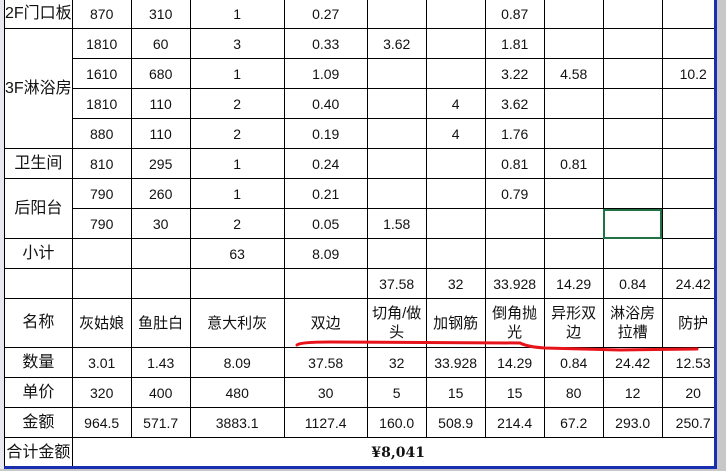 This screenshot has height=471, width=726. I want to click on summary-cell-amount: 293.0, so click(632, 422).